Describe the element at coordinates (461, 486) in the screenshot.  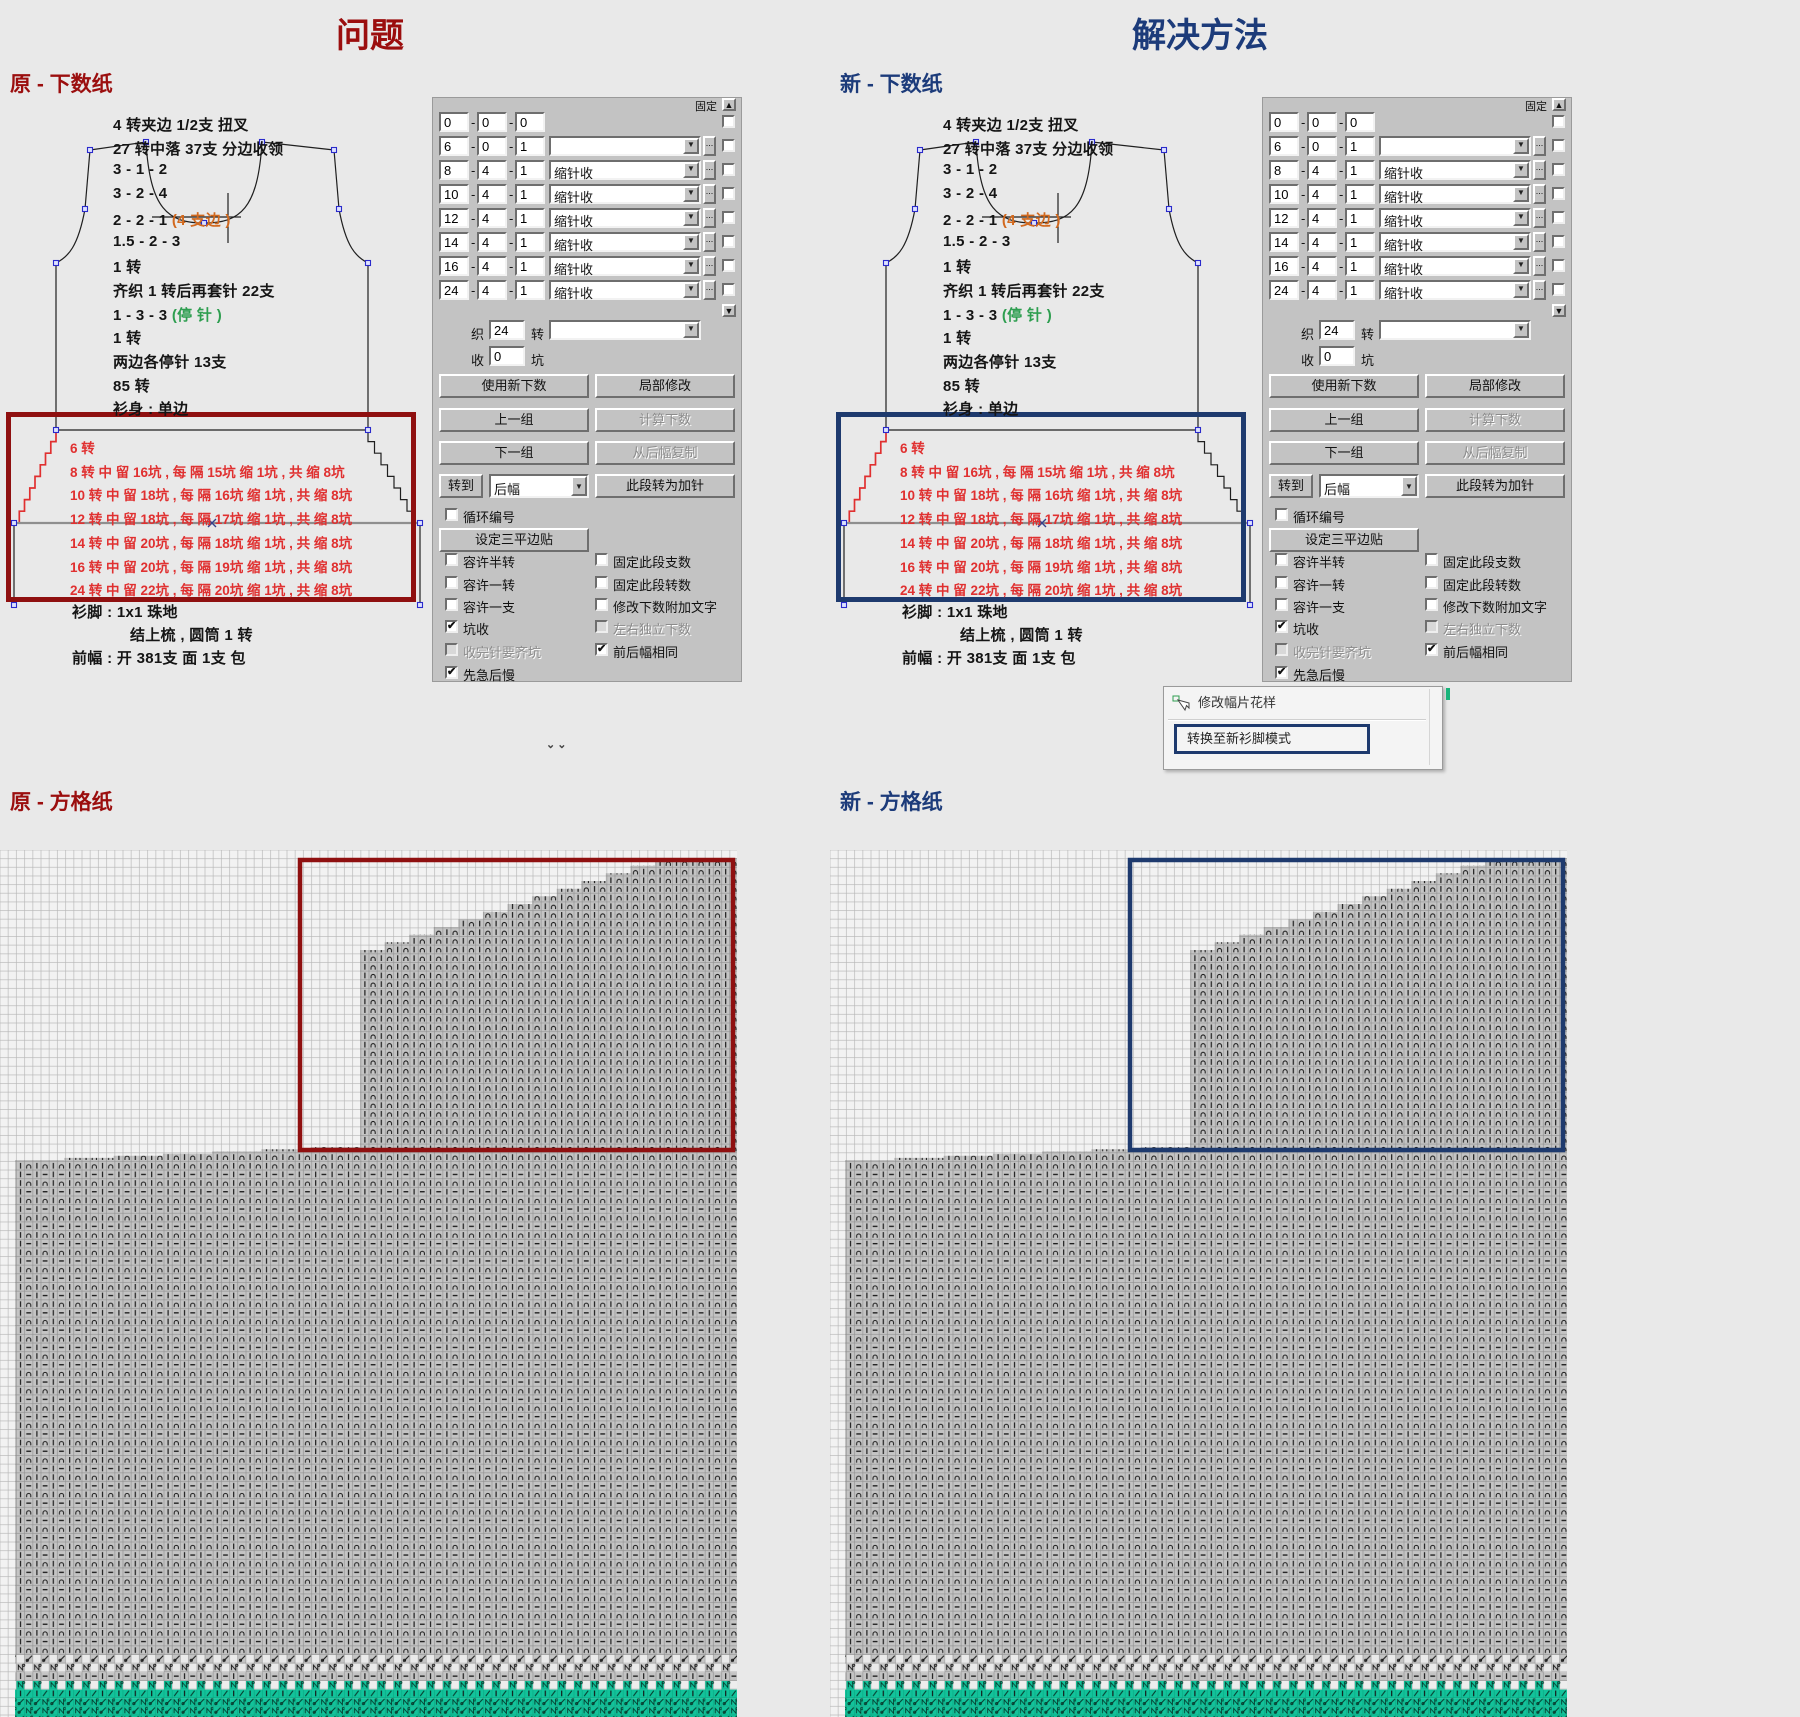
I see `goto-button: 转到` at that location.